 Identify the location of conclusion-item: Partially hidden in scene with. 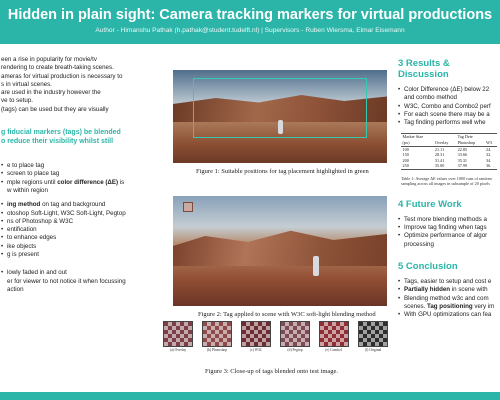
(449, 290).